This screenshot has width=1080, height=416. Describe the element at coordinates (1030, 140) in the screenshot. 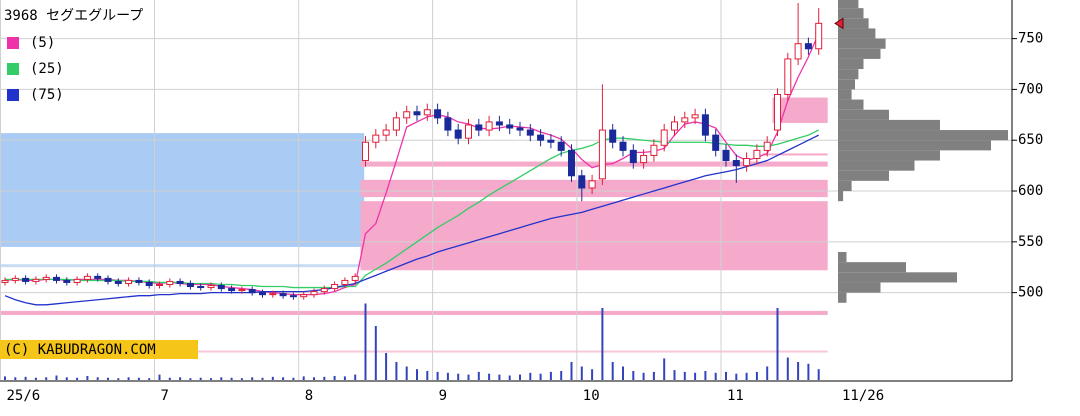

I see `y-tick-label: 650` at that location.